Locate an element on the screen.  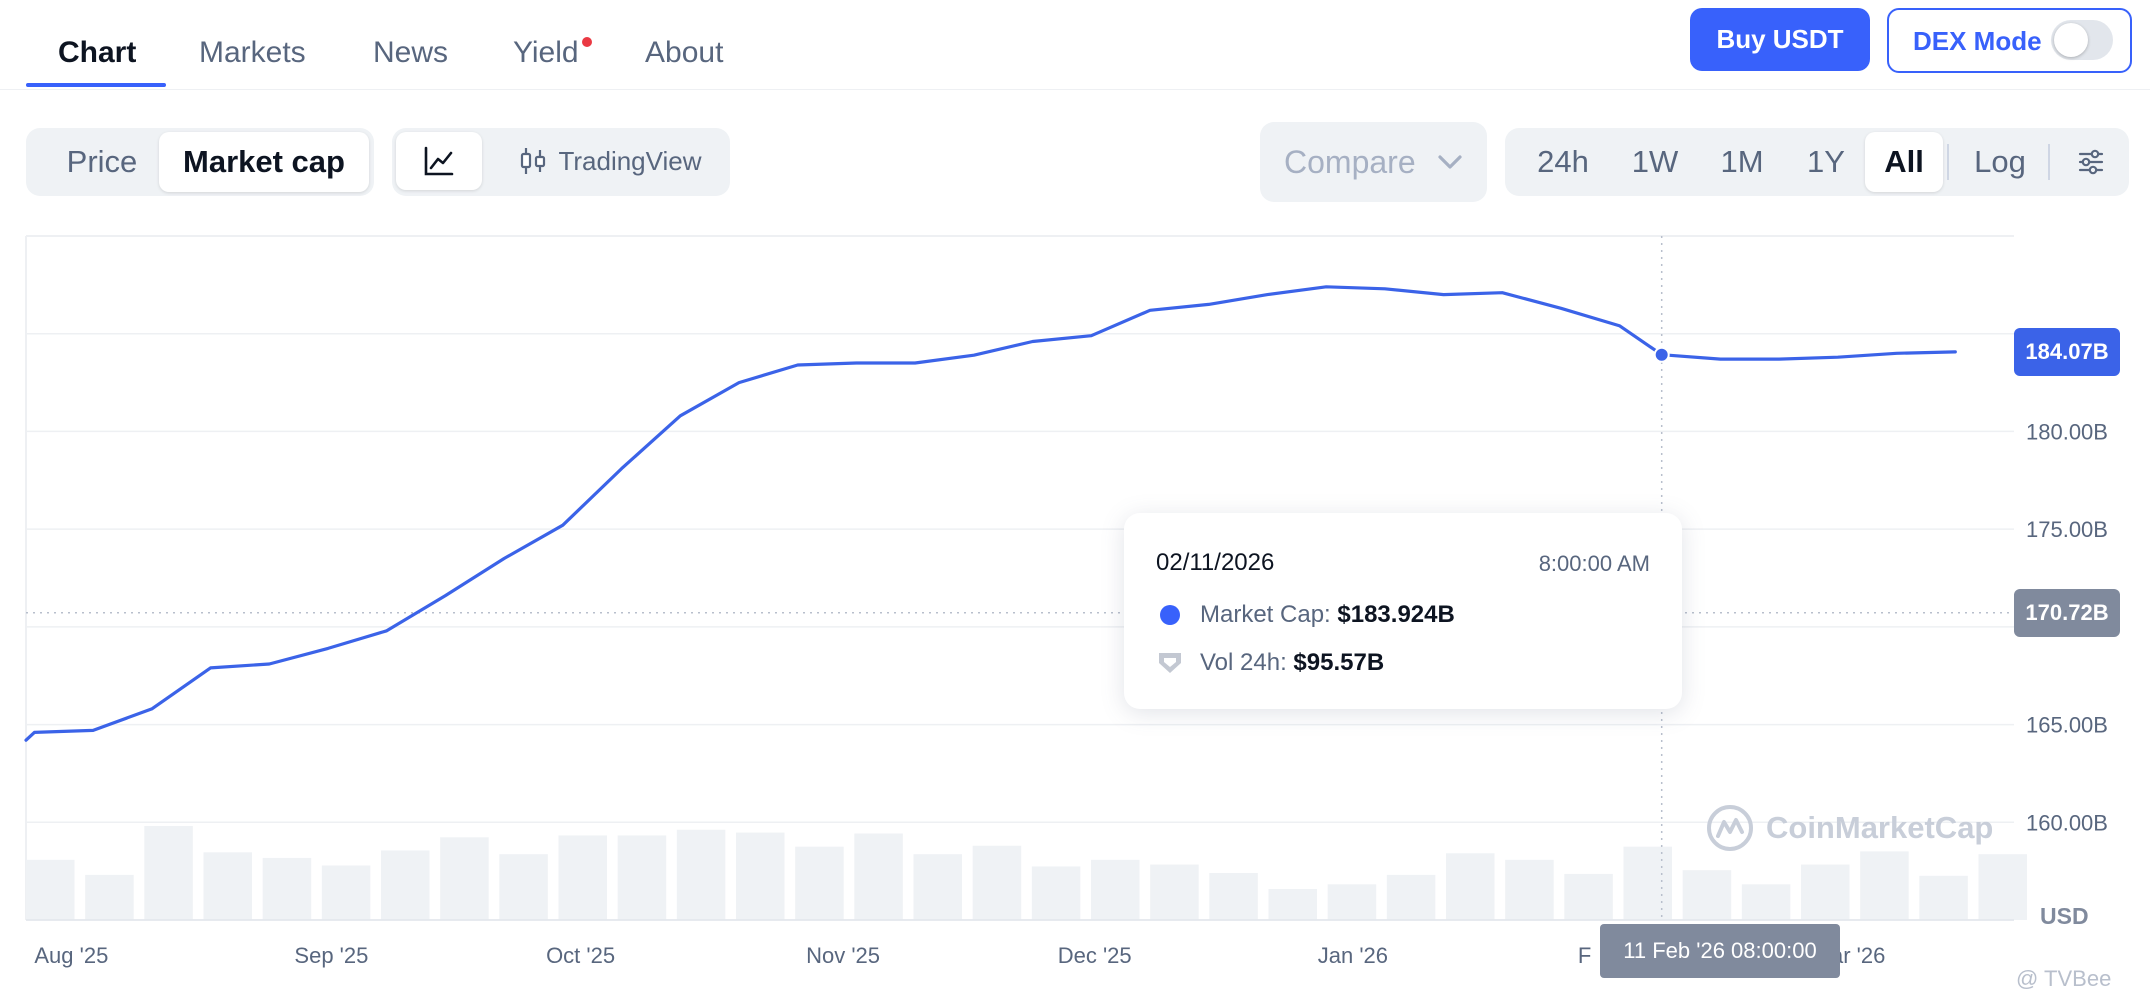
hover-date-badge: 11 Feb '26 08:00:00 is located at coordinates (1720, 951).